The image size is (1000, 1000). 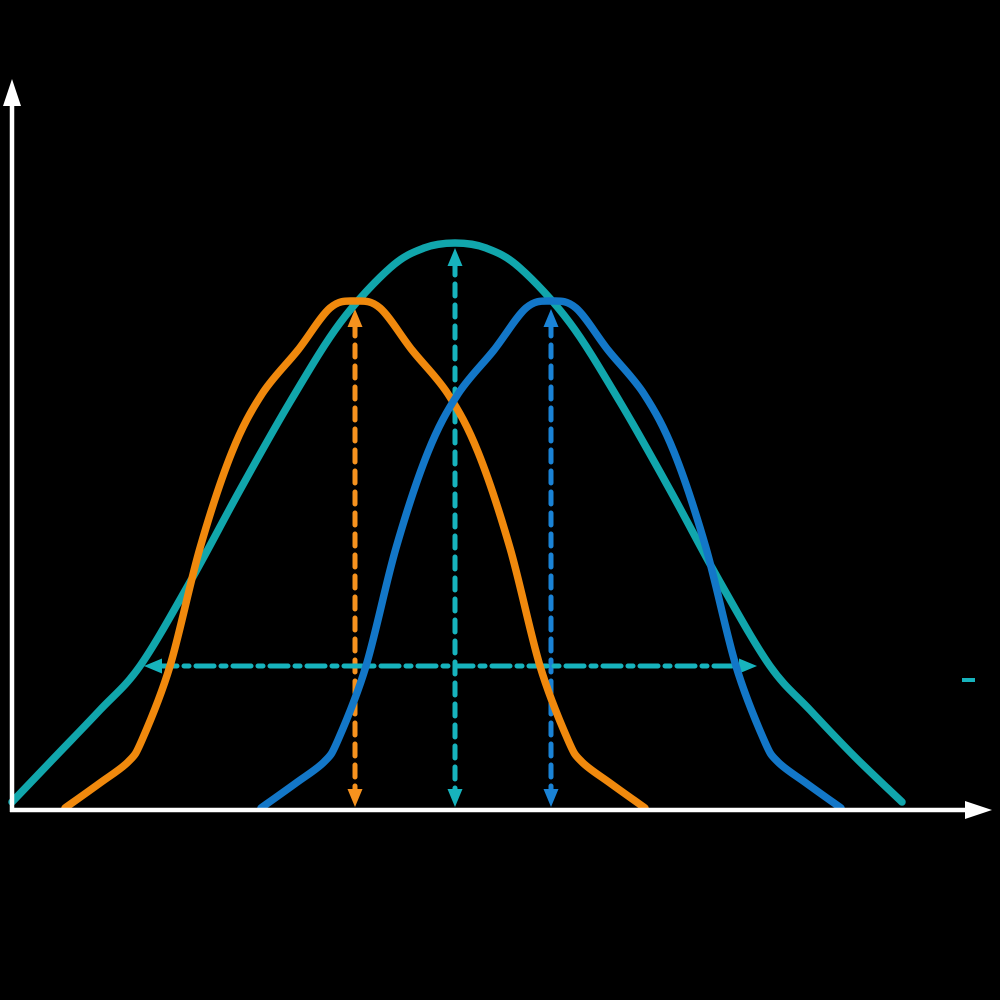 I want to click on left-peak-height-arrow-top-arrowhead-icon, so click(x=355, y=318).